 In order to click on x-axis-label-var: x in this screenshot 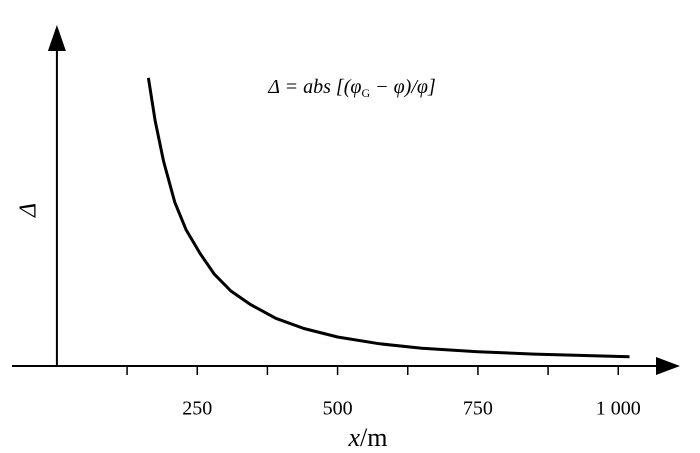, I will do `click(354, 437)`.